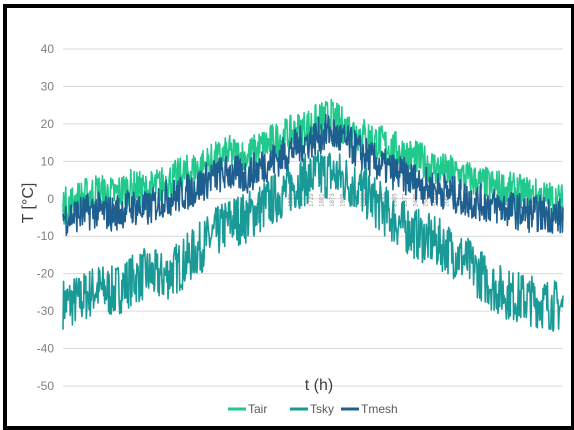 This screenshot has height=430, width=574. Describe the element at coordinates (406, 200) in the screenshot. I see `x-tick-label: 2377` at that location.